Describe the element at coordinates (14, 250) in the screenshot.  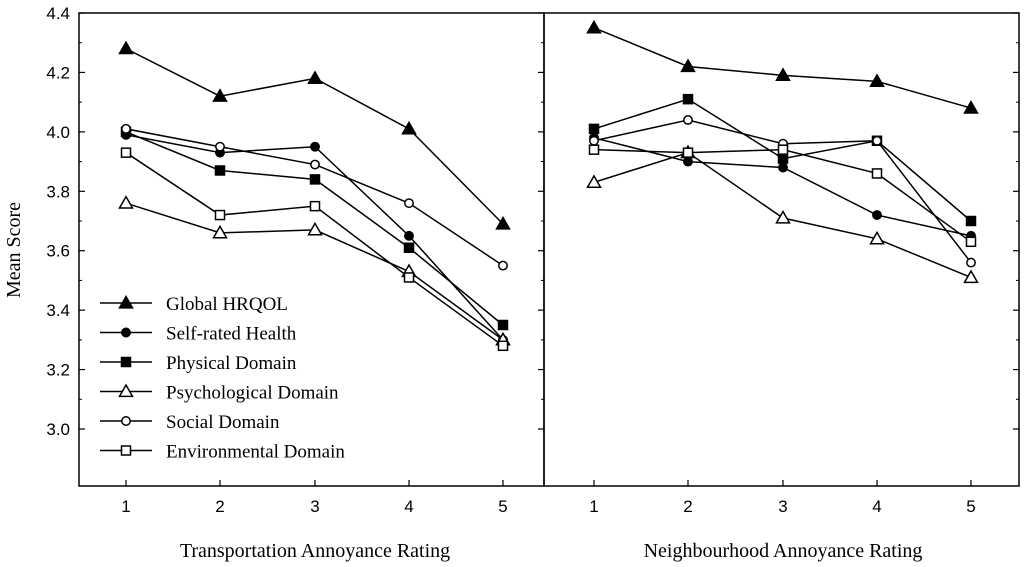
I see `y-axis-title: Mean Score` at that location.